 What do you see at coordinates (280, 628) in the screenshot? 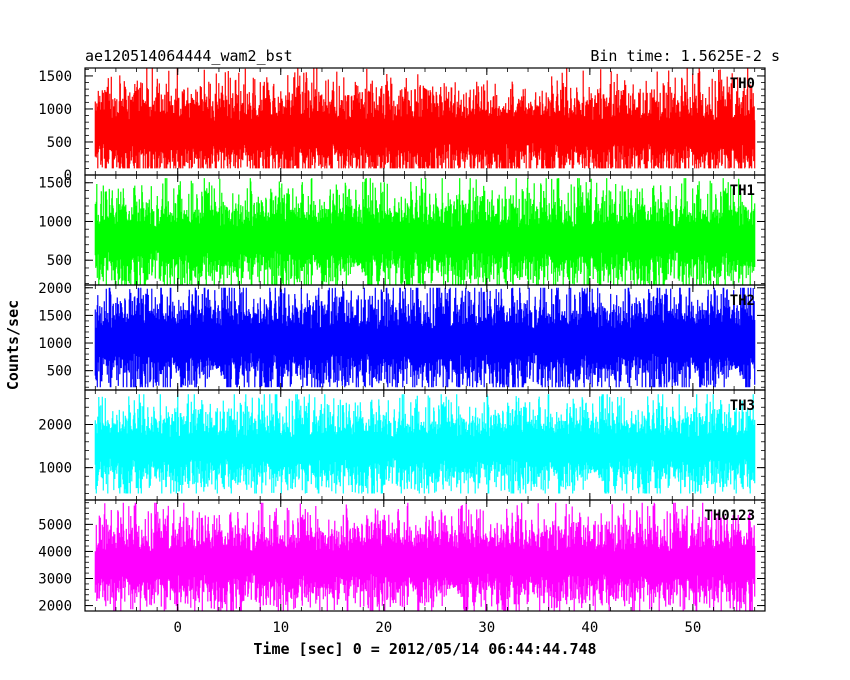
I see `x-tick-label: 10` at bounding box center [280, 628].